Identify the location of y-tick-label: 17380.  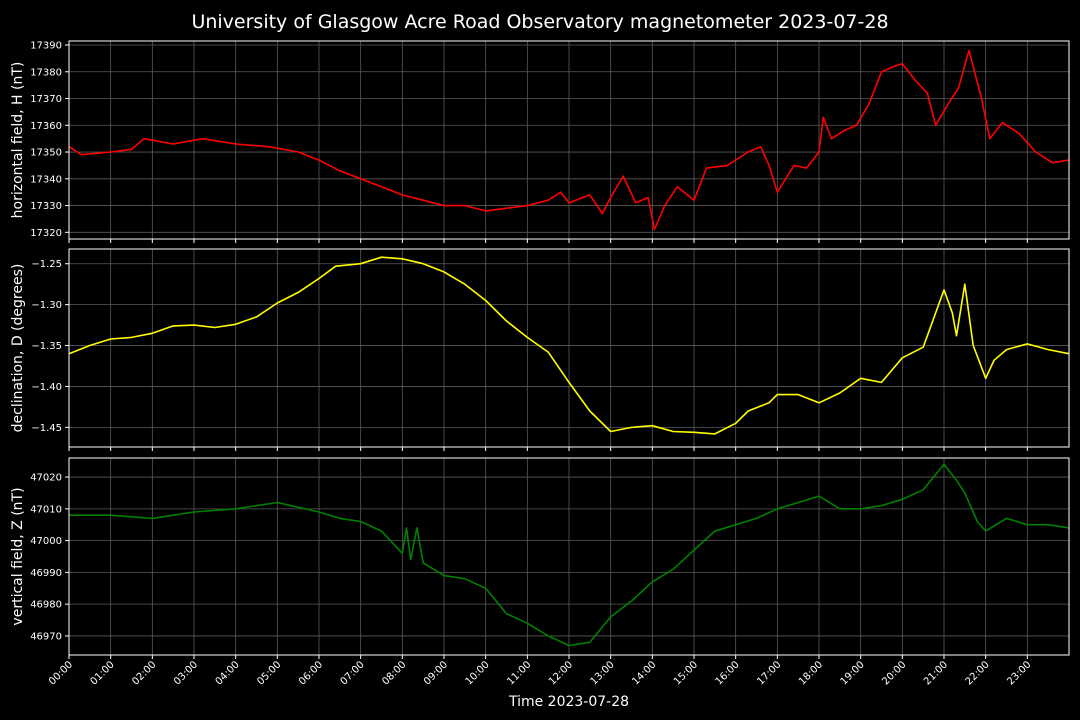
(46, 72).